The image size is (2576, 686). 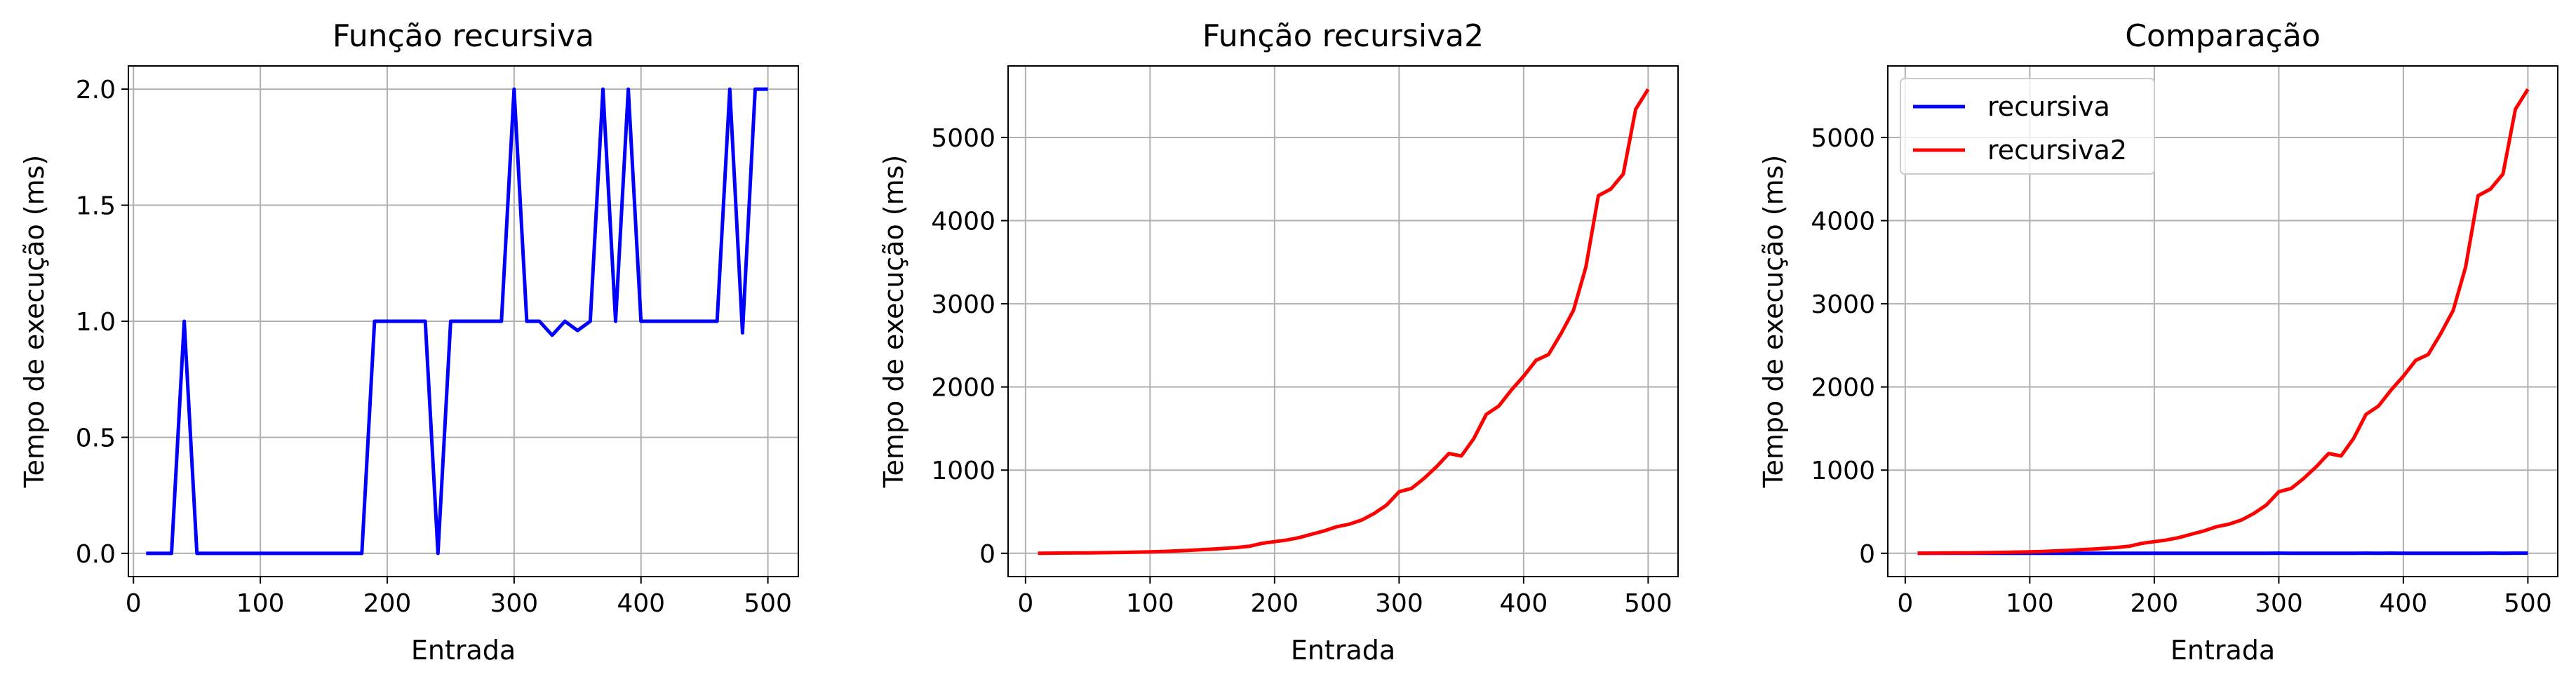 I want to click on legend: recursiva recursiva2, so click(x=2027, y=126).